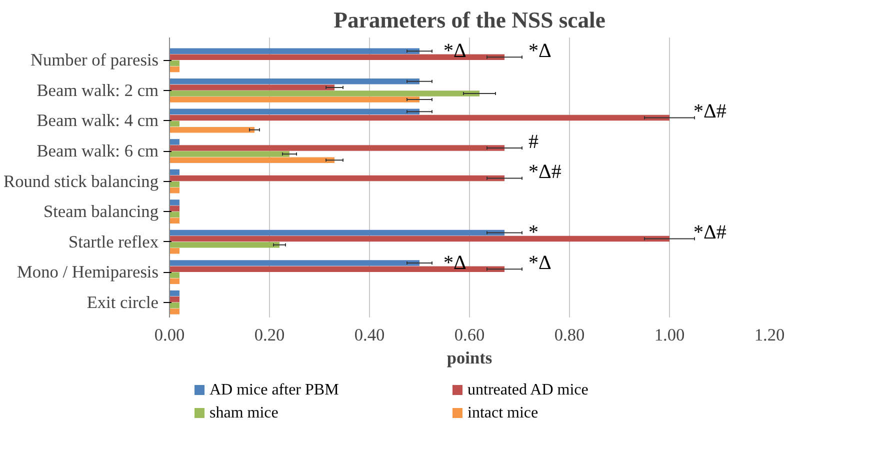  I want to click on legend-label: intact mice, so click(503, 413).